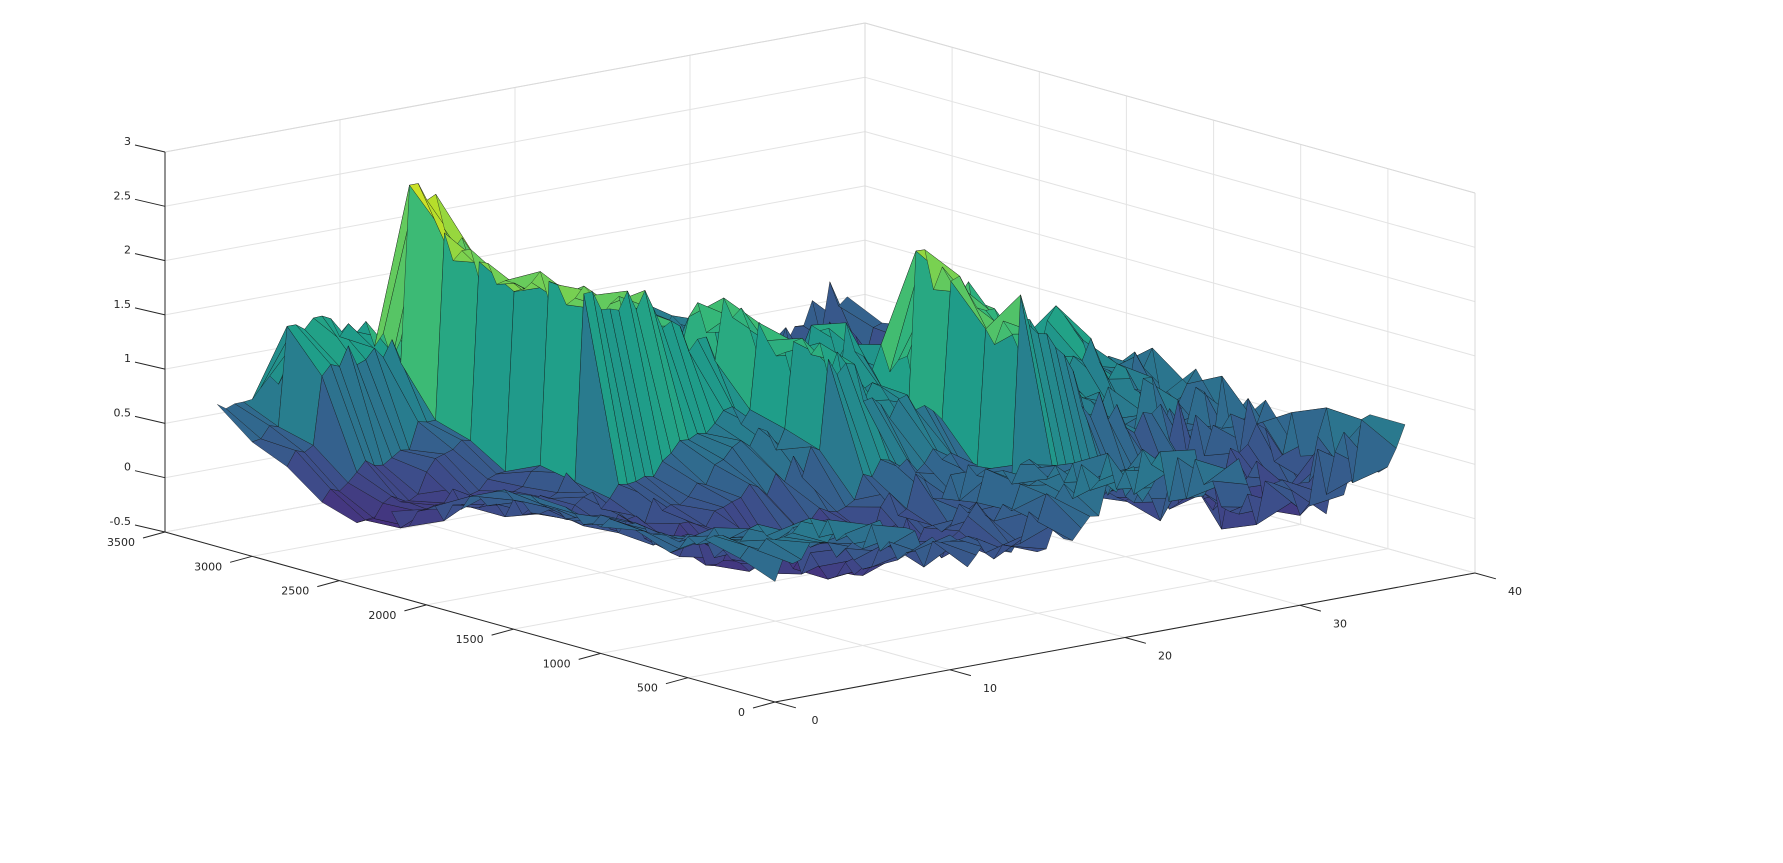 This screenshot has width=1783, height=863. I want to click on y-tick-2500: 2500, so click(295, 591).